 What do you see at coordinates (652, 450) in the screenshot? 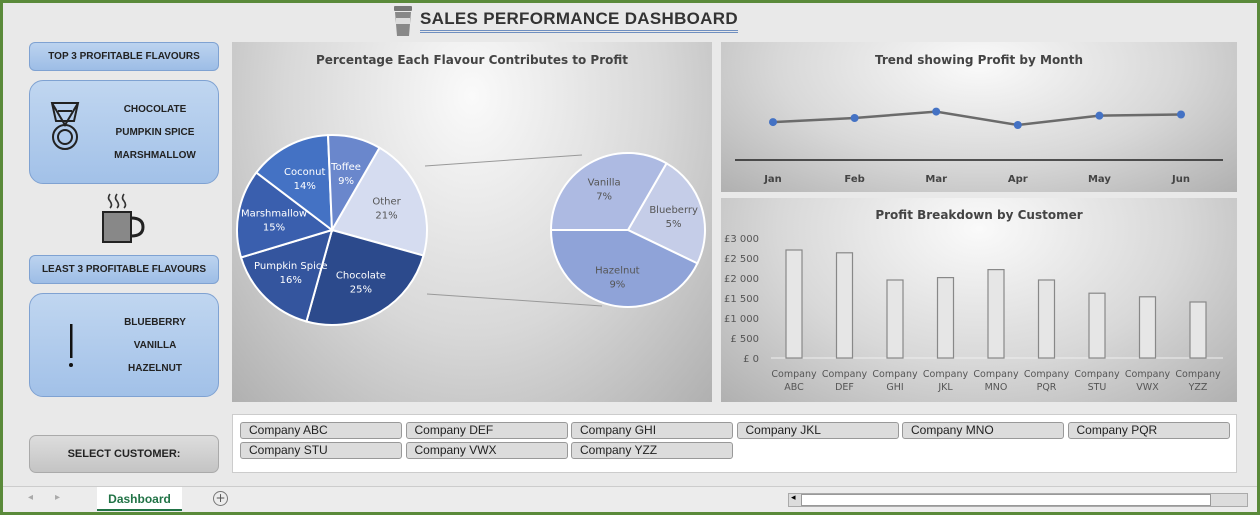
I see `customer-slicer-item: Company YZZ` at bounding box center [652, 450].